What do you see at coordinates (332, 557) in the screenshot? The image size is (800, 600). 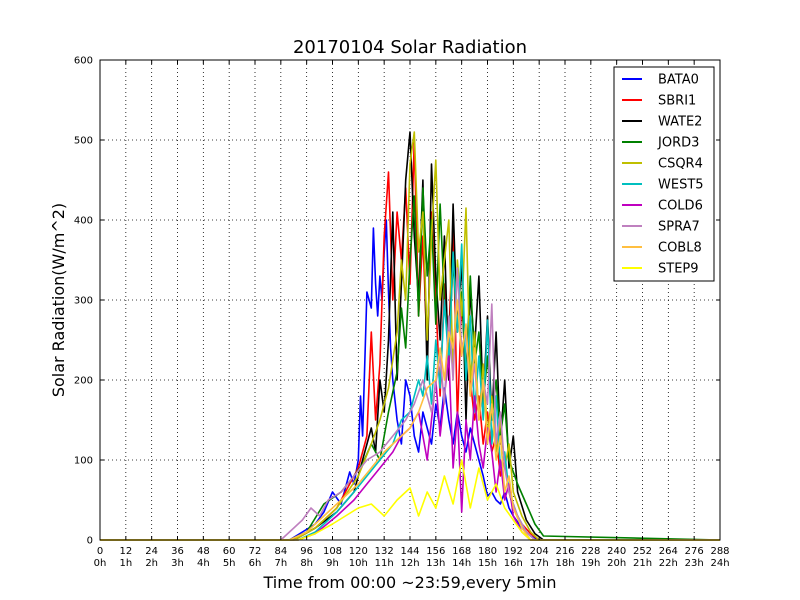 I see `x-tick-label: 108 9h` at bounding box center [332, 557].